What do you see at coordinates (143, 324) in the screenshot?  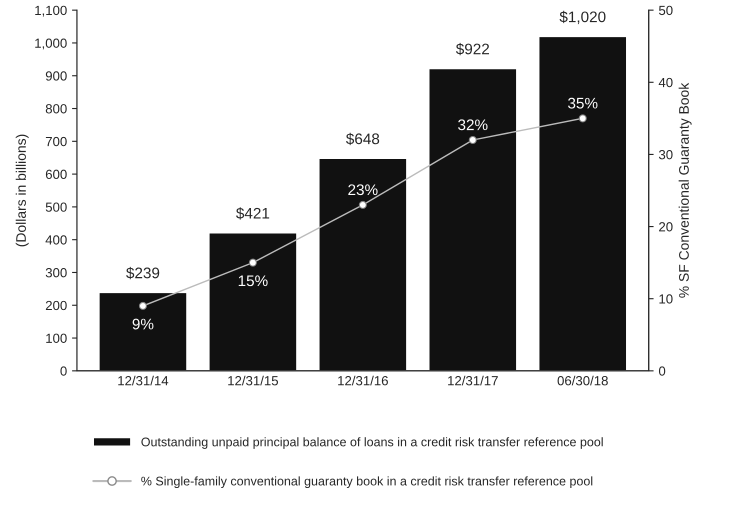 I see `data-label: 9%` at bounding box center [143, 324].